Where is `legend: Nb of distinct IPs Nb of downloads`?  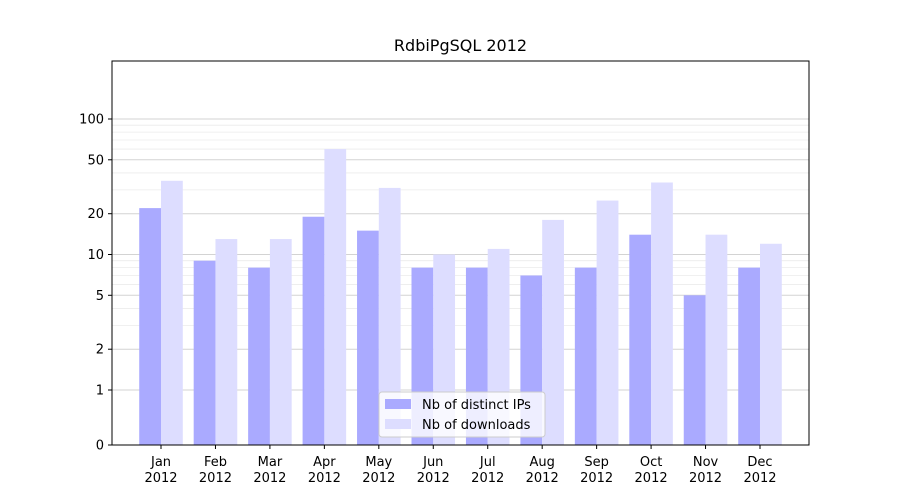 legend: Nb of distinct IPs Nb of downloads is located at coordinates (462, 414).